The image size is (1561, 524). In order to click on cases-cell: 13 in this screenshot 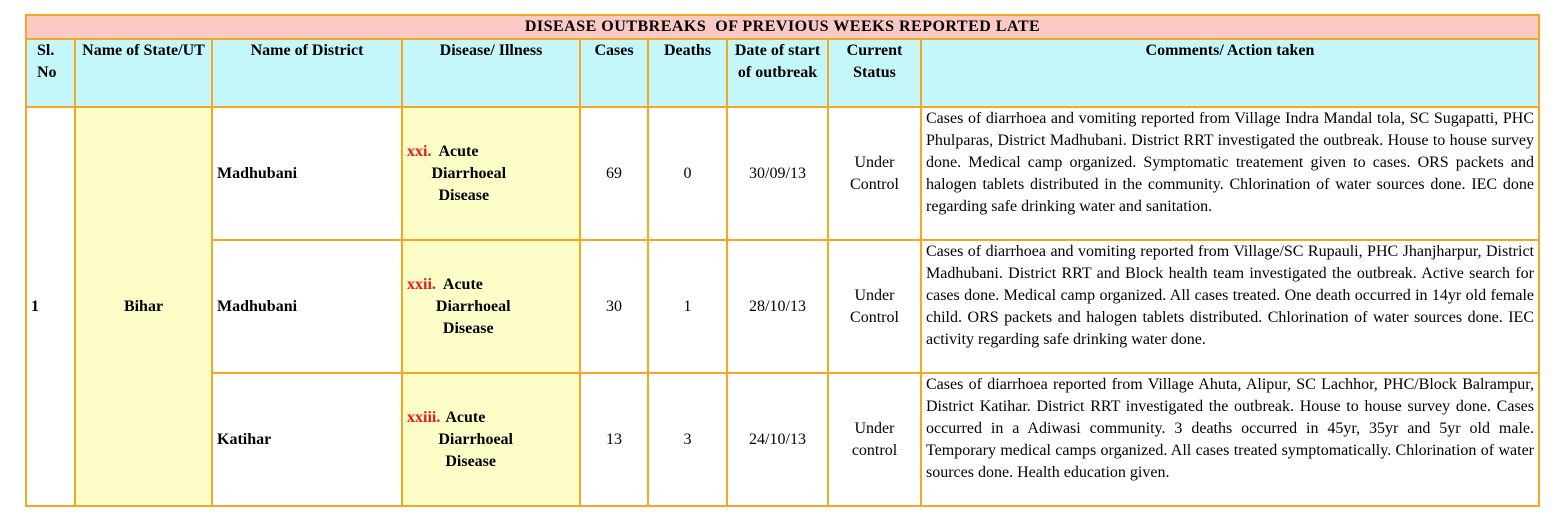, I will do `click(614, 439)`.